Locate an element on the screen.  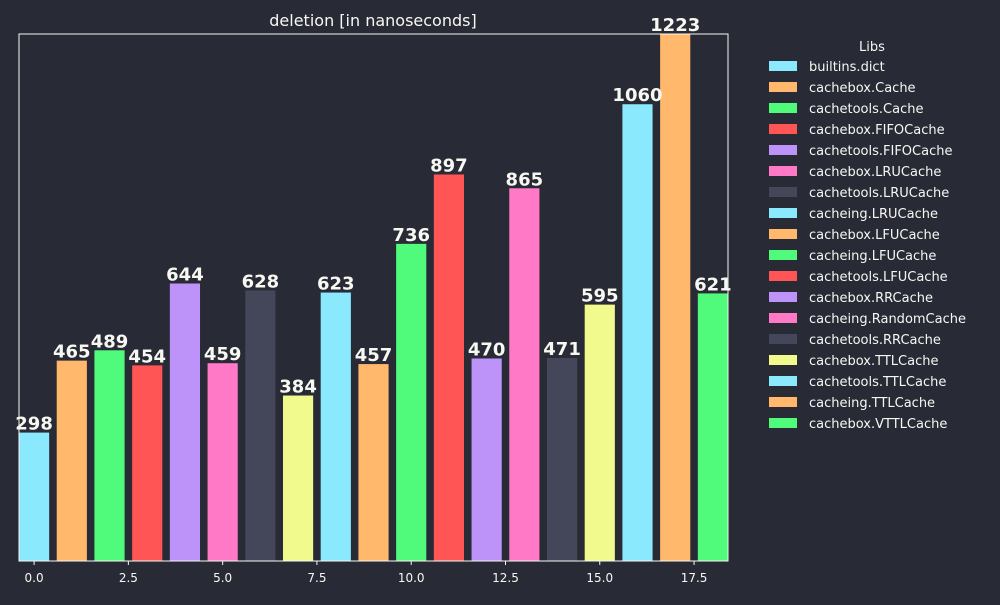
legend-label: cachetools.TTLCache is located at coordinates (877, 382).